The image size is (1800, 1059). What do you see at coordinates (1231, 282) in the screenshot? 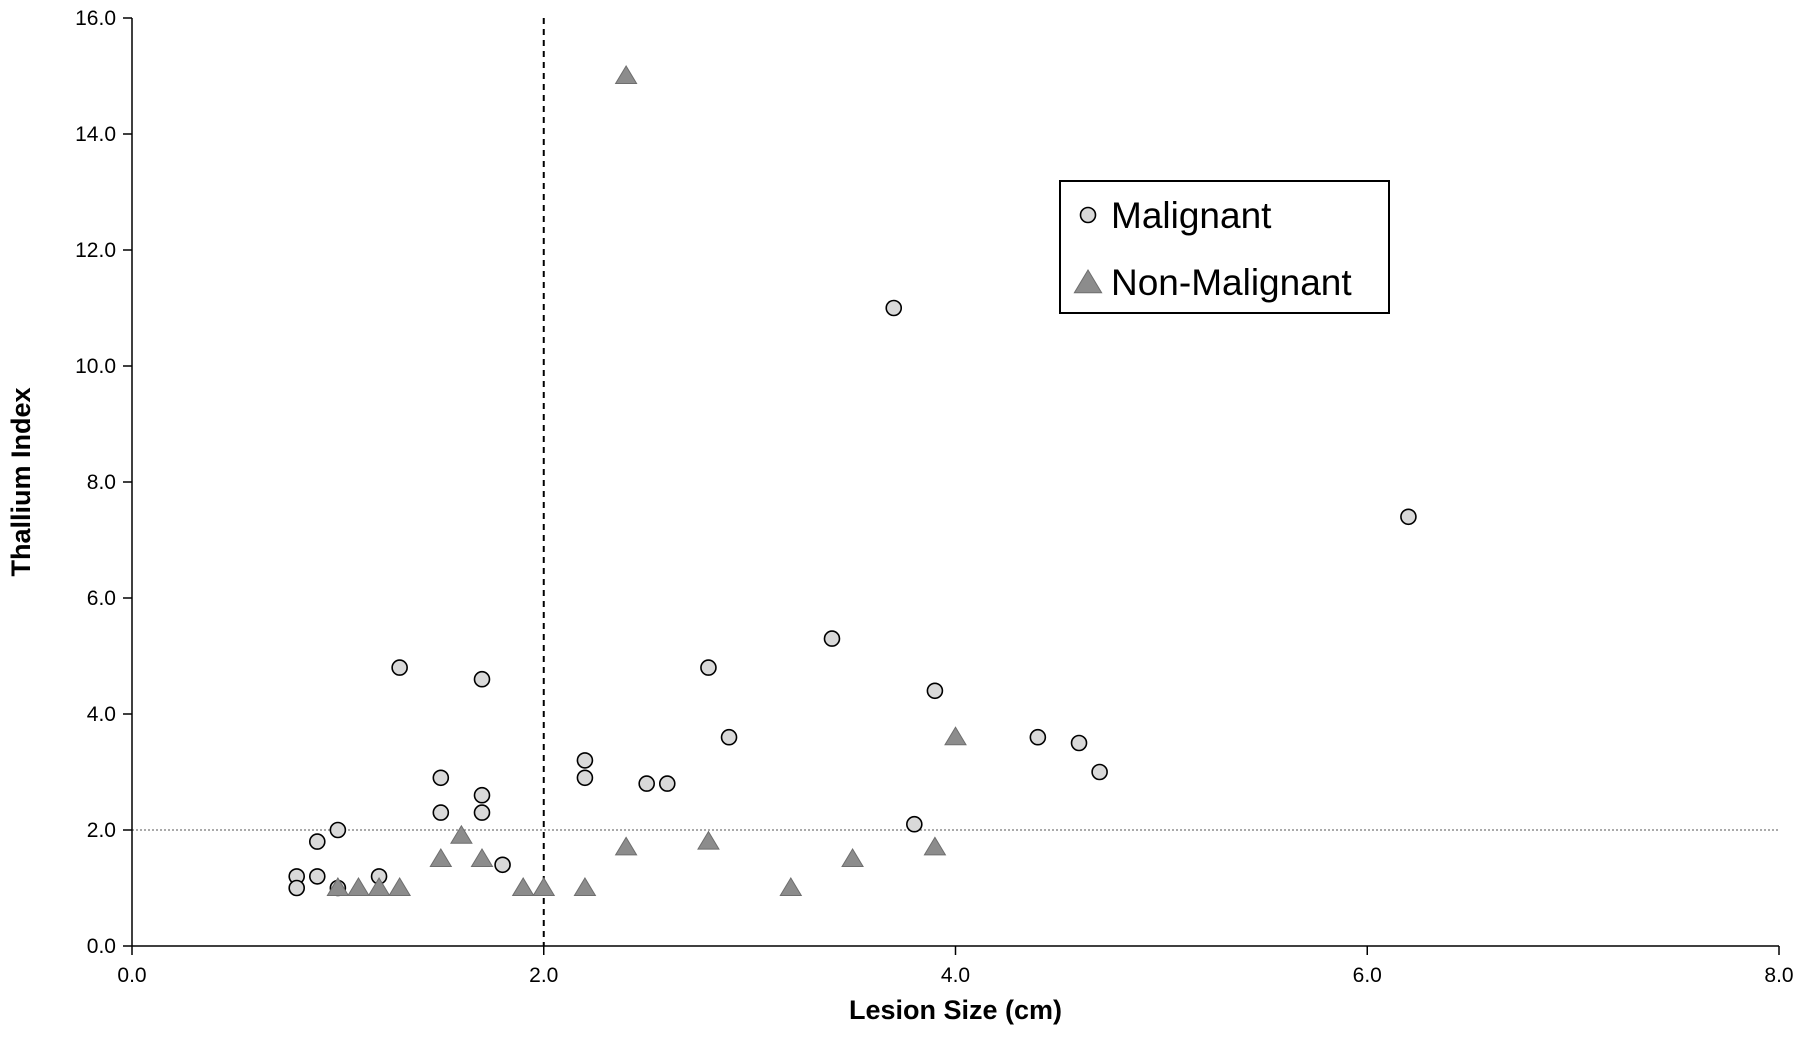
I see `legend-label-non-malignant: Non-Malignant` at bounding box center [1231, 282].